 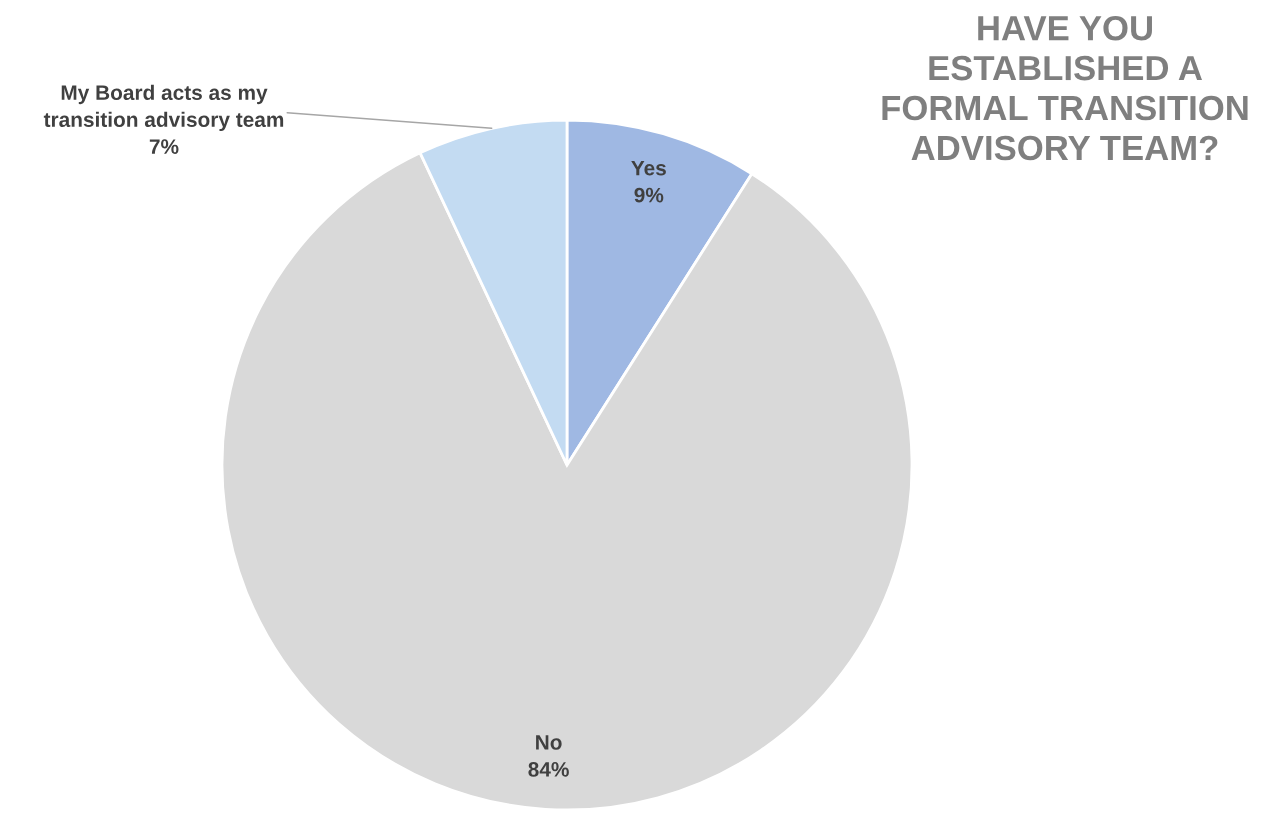 What do you see at coordinates (1065, 88) in the screenshot?
I see `text: HAVE YOU ESTABLISHED A FORMAL TRANSITION ADVISORY TEAM?` at bounding box center [1065, 88].